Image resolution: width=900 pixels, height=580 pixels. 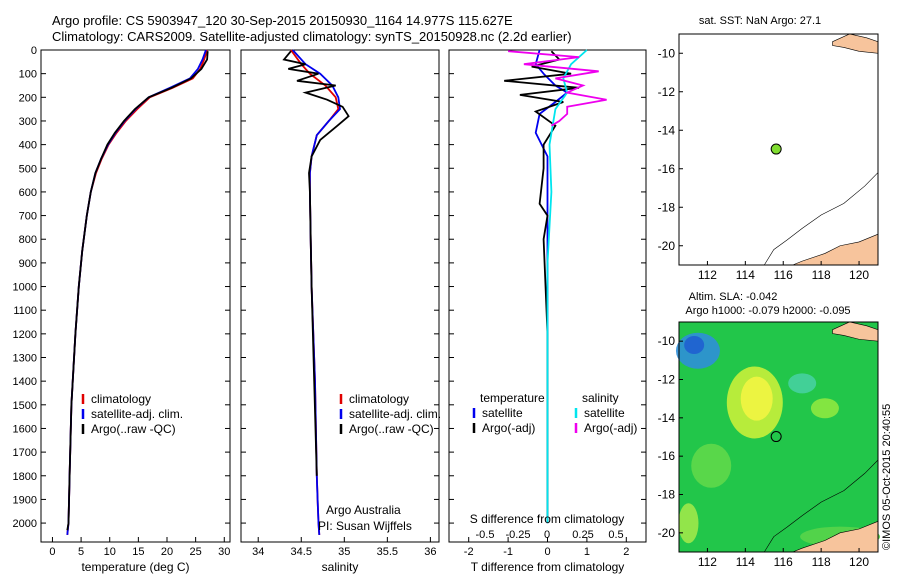 What do you see at coordinates (224, 552) in the screenshot?
I see `x-tick-label: 30` at bounding box center [224, 552].